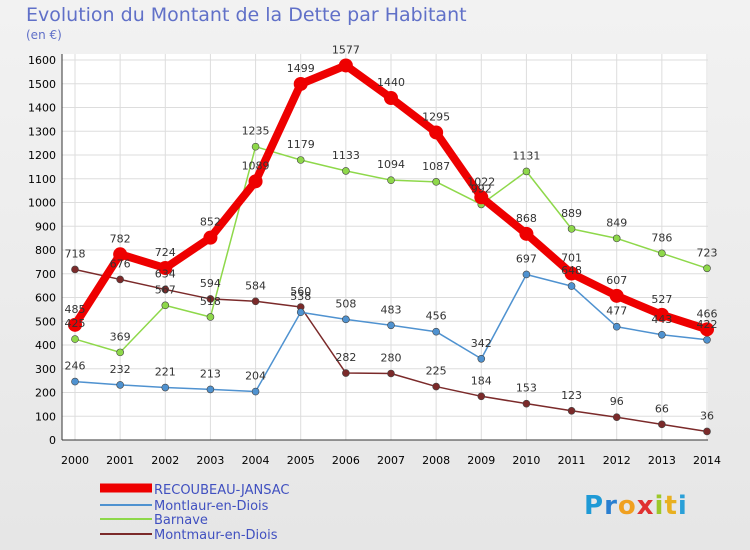  I want to click on legend-item: RECOUBEAU-JANSAC, so click(221, 490).